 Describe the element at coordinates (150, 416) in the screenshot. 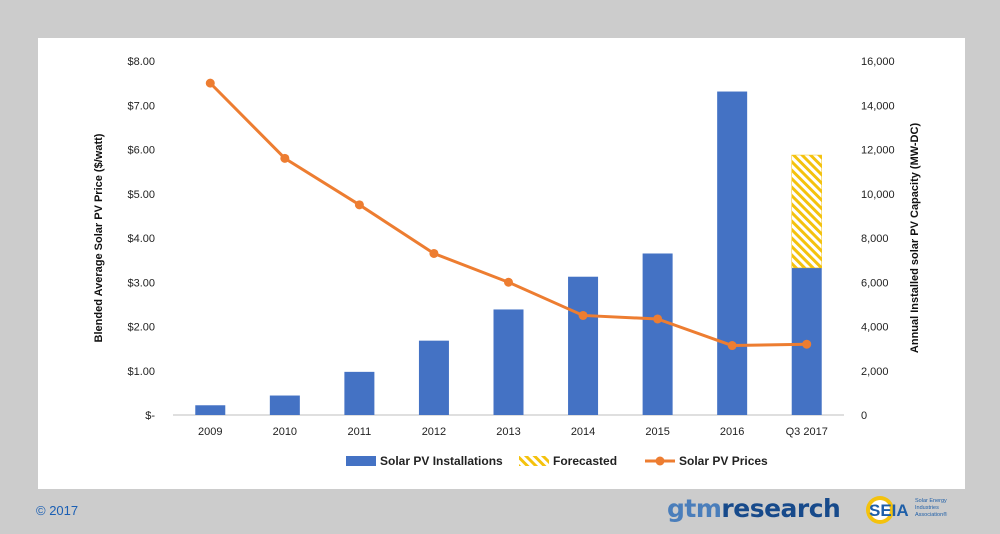

I see `y-tick-label-left: $-` at that location.